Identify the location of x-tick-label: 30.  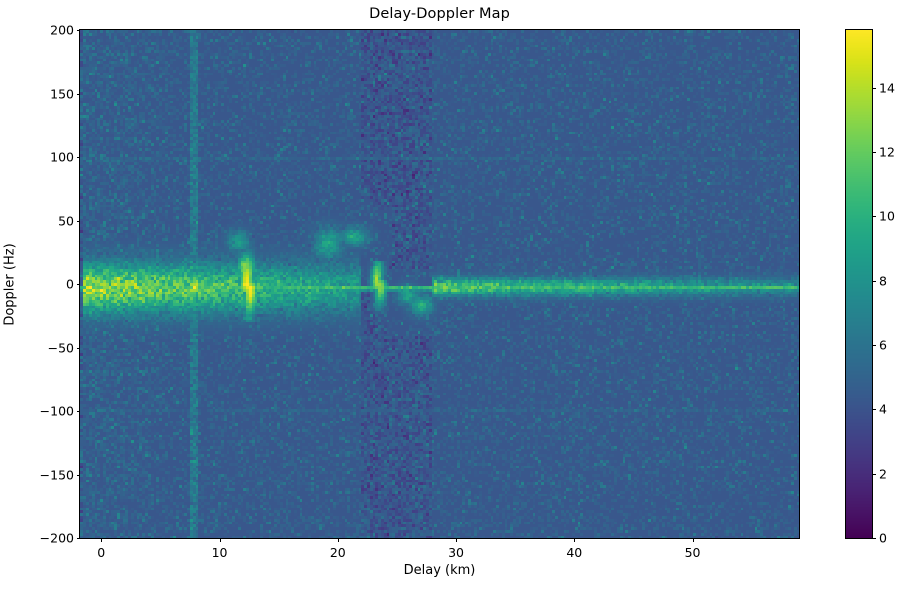
(456, 552).